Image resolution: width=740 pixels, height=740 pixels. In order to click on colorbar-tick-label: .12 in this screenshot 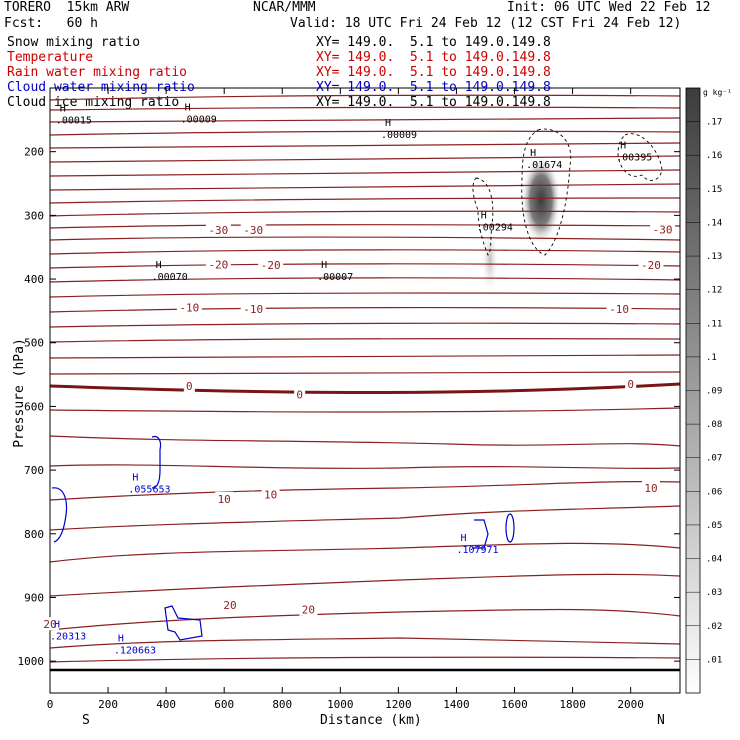, I will do `click(714, 291)`.